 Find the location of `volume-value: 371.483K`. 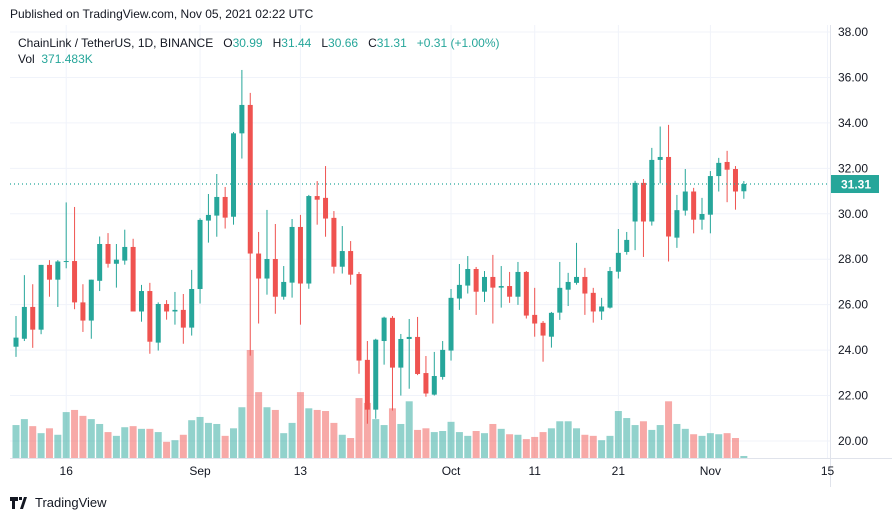

volume-value: 371.483K is located at coordinates (67, 59).